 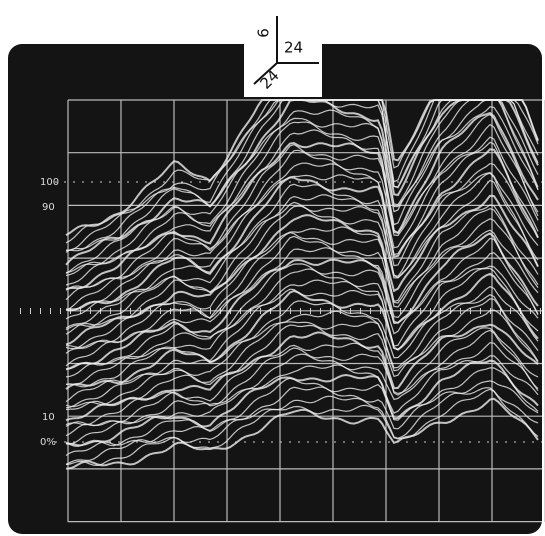 What do you see at coordinates (48, 207) in the screenshot?
I see `scale-label: 90` at bounding box center [48, 207].